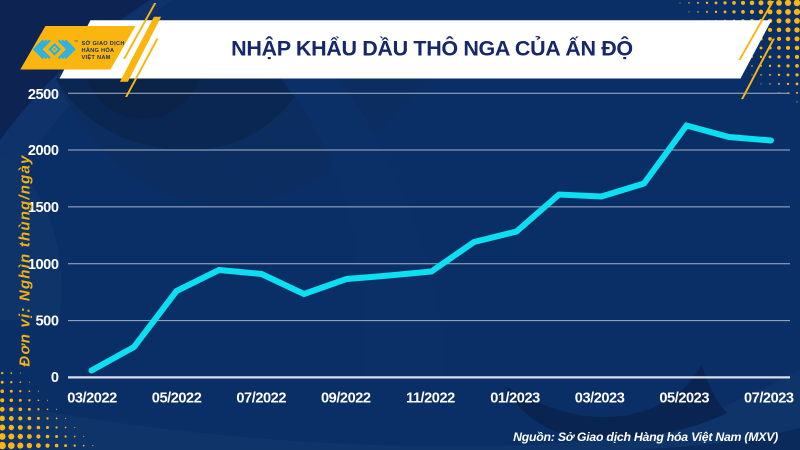  What do you see at coordinates (177, 399) in the screenshot?
I see `svg-text: 05/2022` at bounding box center [177, 399].